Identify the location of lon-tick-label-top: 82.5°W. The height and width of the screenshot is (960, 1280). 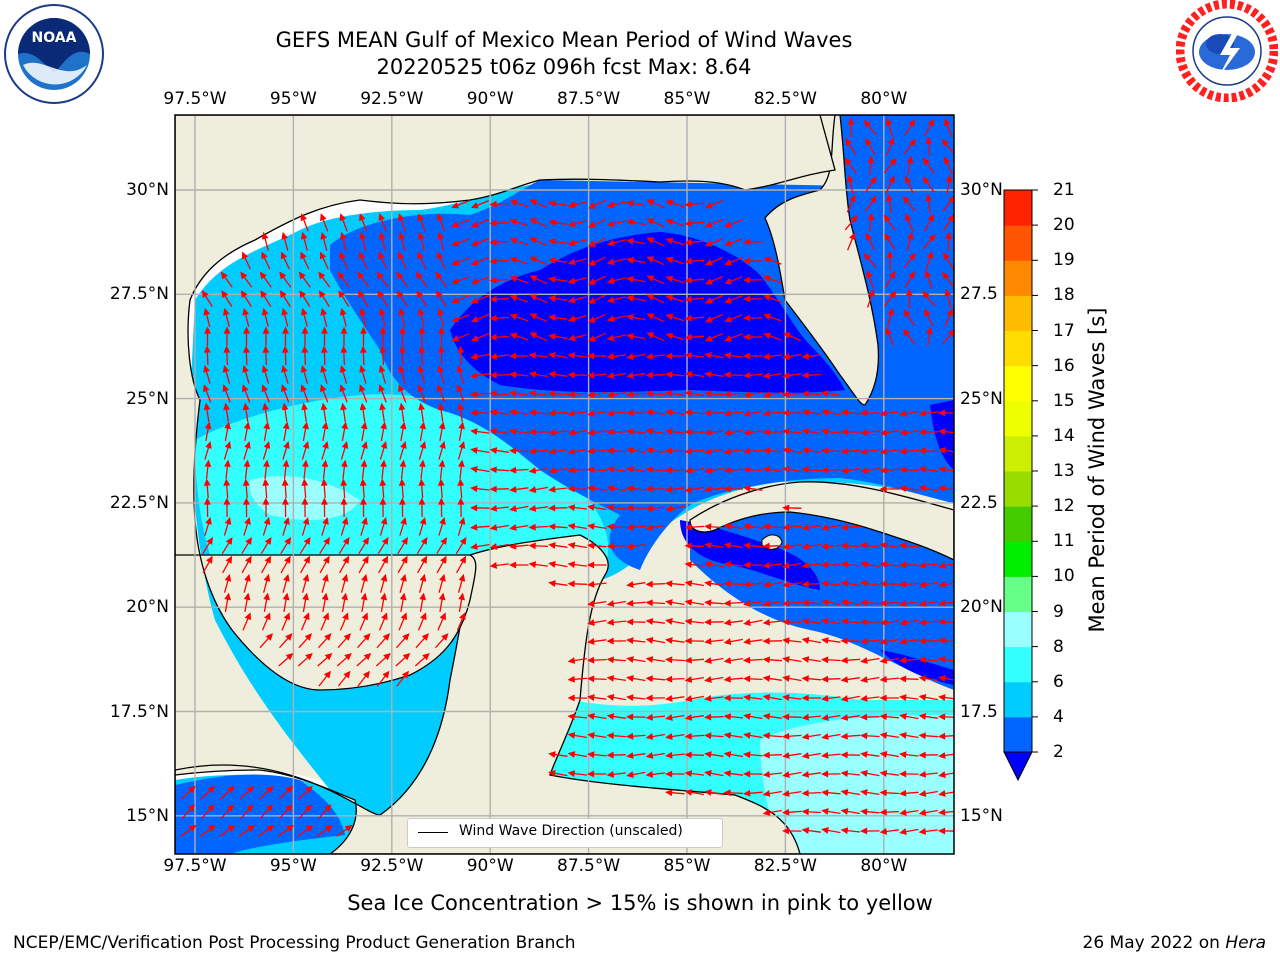
(785, 99).